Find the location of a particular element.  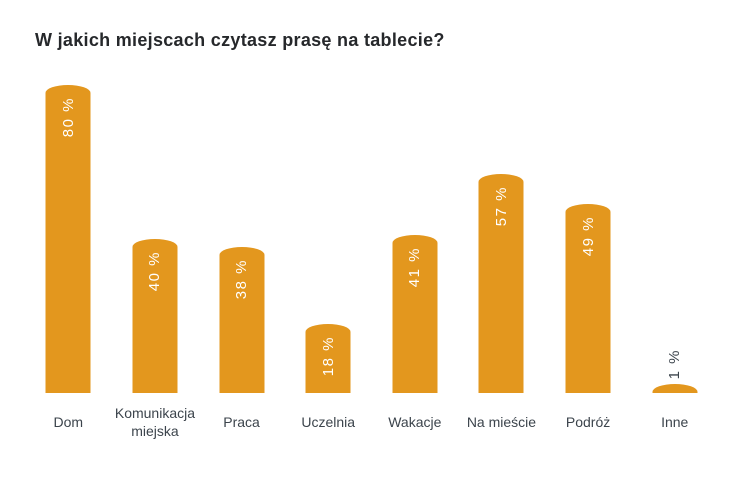

category-label: Komunikacja miejska is located at coordinates (155, 421).